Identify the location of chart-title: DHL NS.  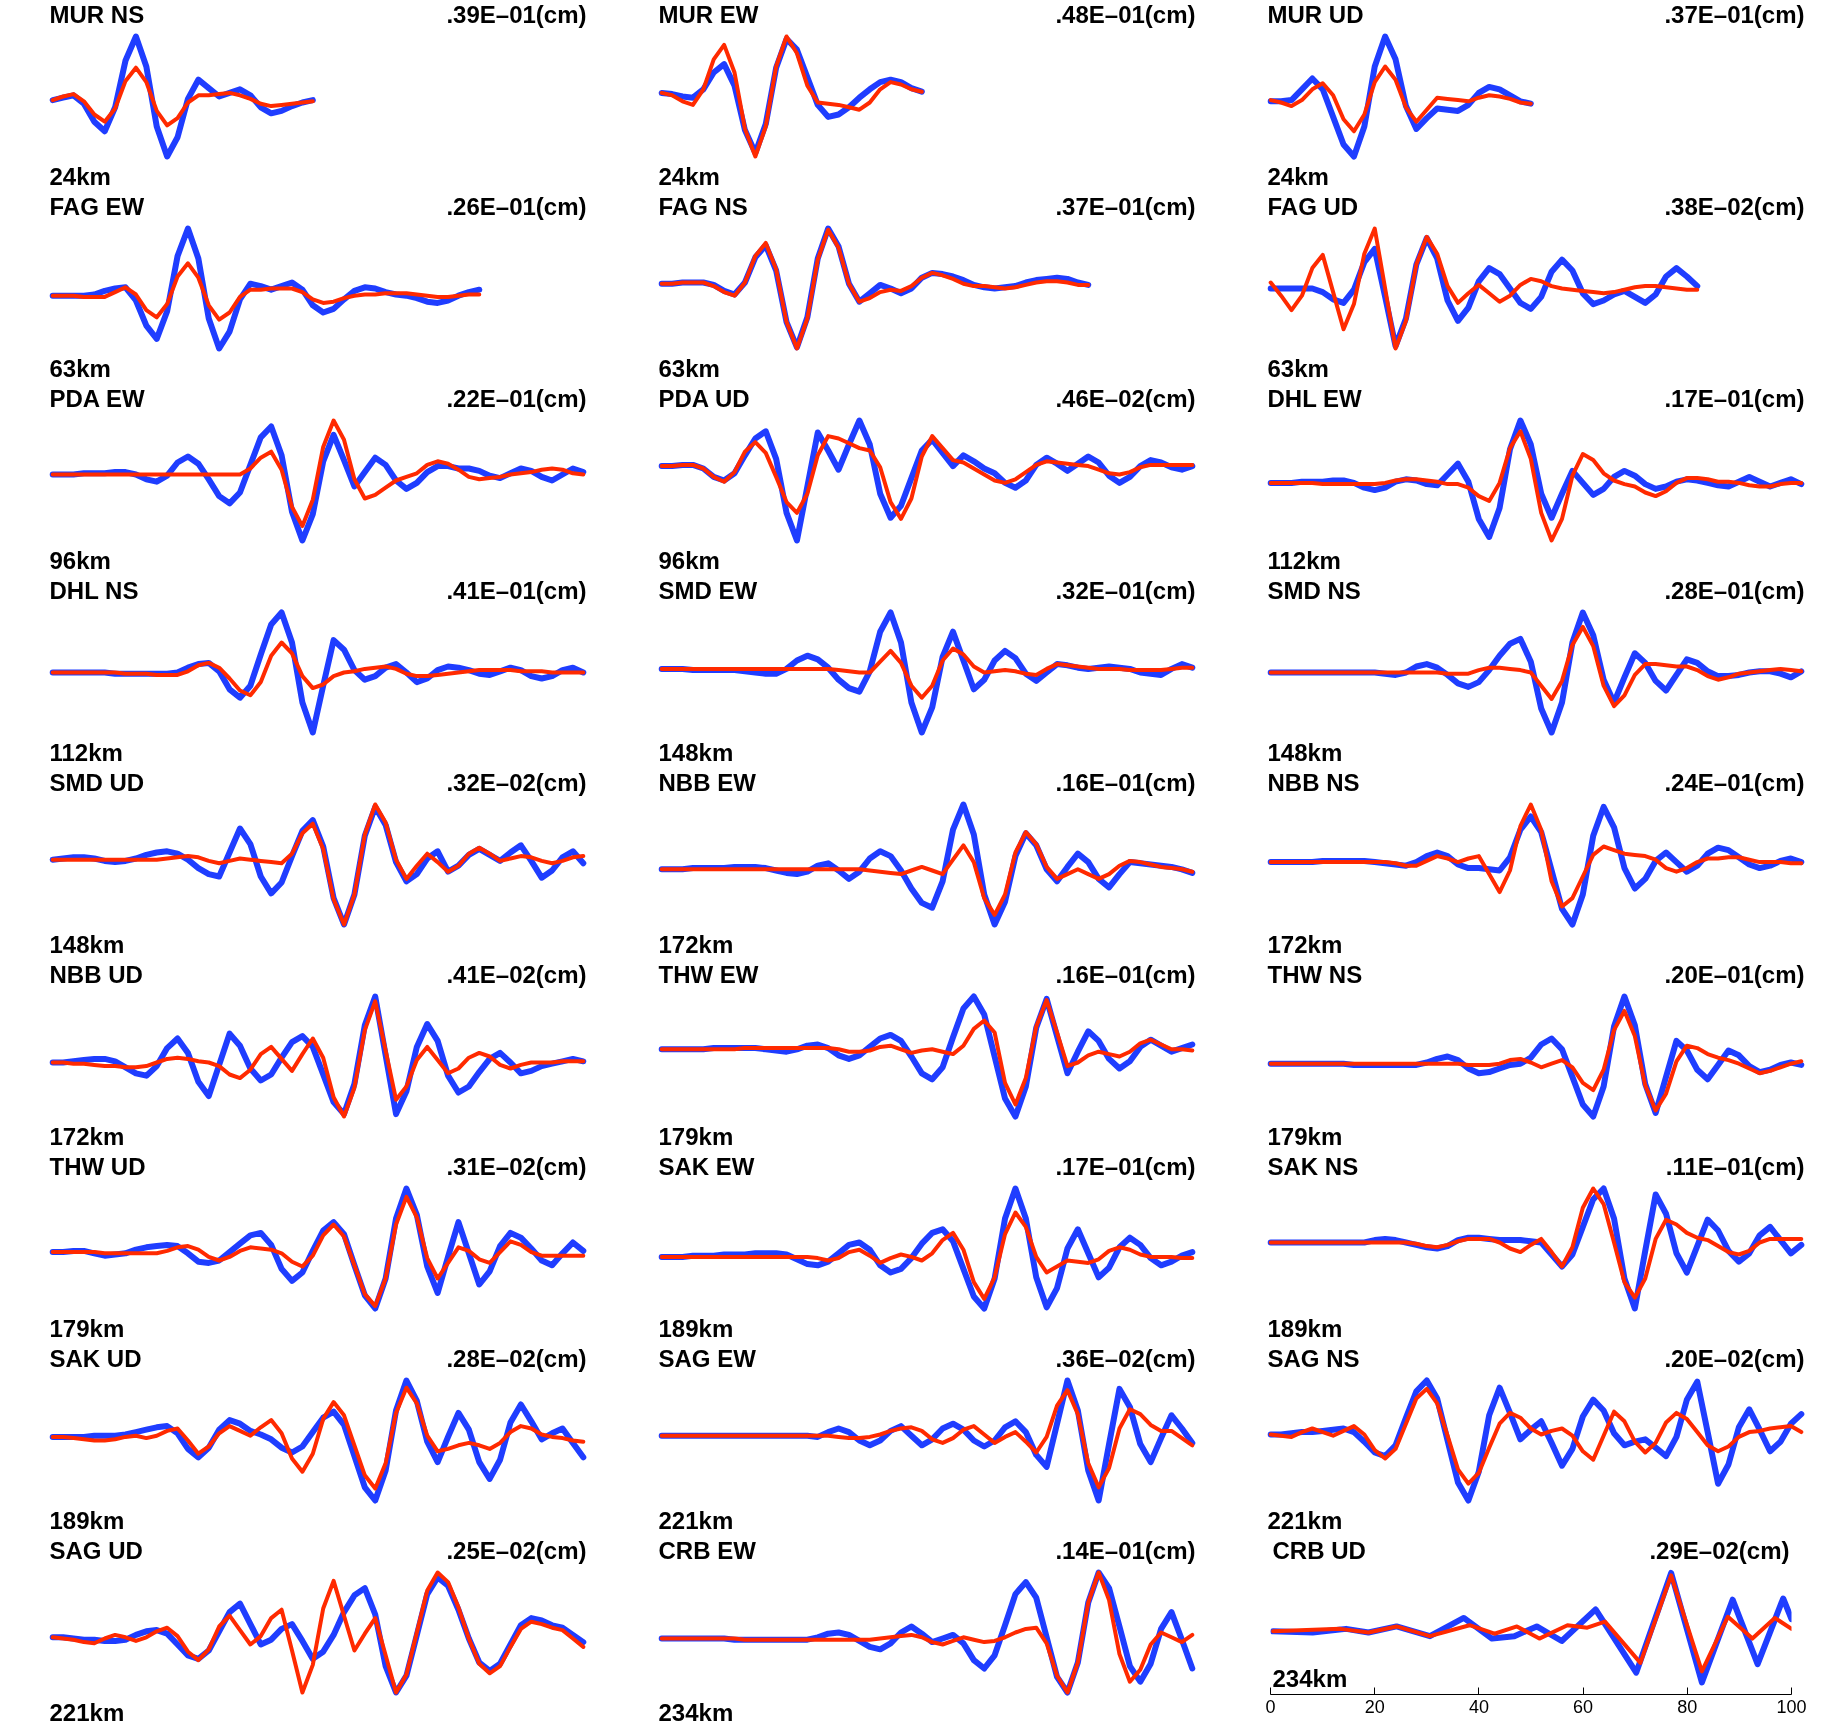
(94, 590).